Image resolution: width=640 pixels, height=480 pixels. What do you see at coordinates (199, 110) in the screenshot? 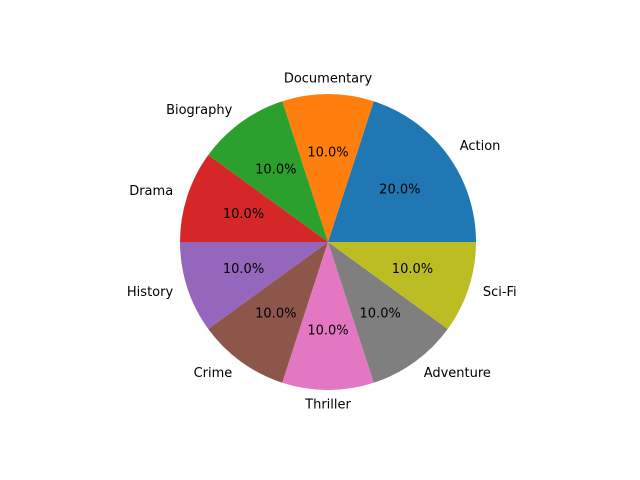
I see `category-label: Biography` at bounding box center [199, 110].